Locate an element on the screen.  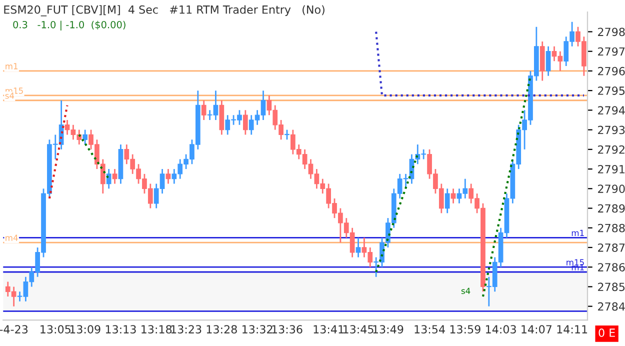
x-tick-label: 14:03 is located at coordinates (501, 329).